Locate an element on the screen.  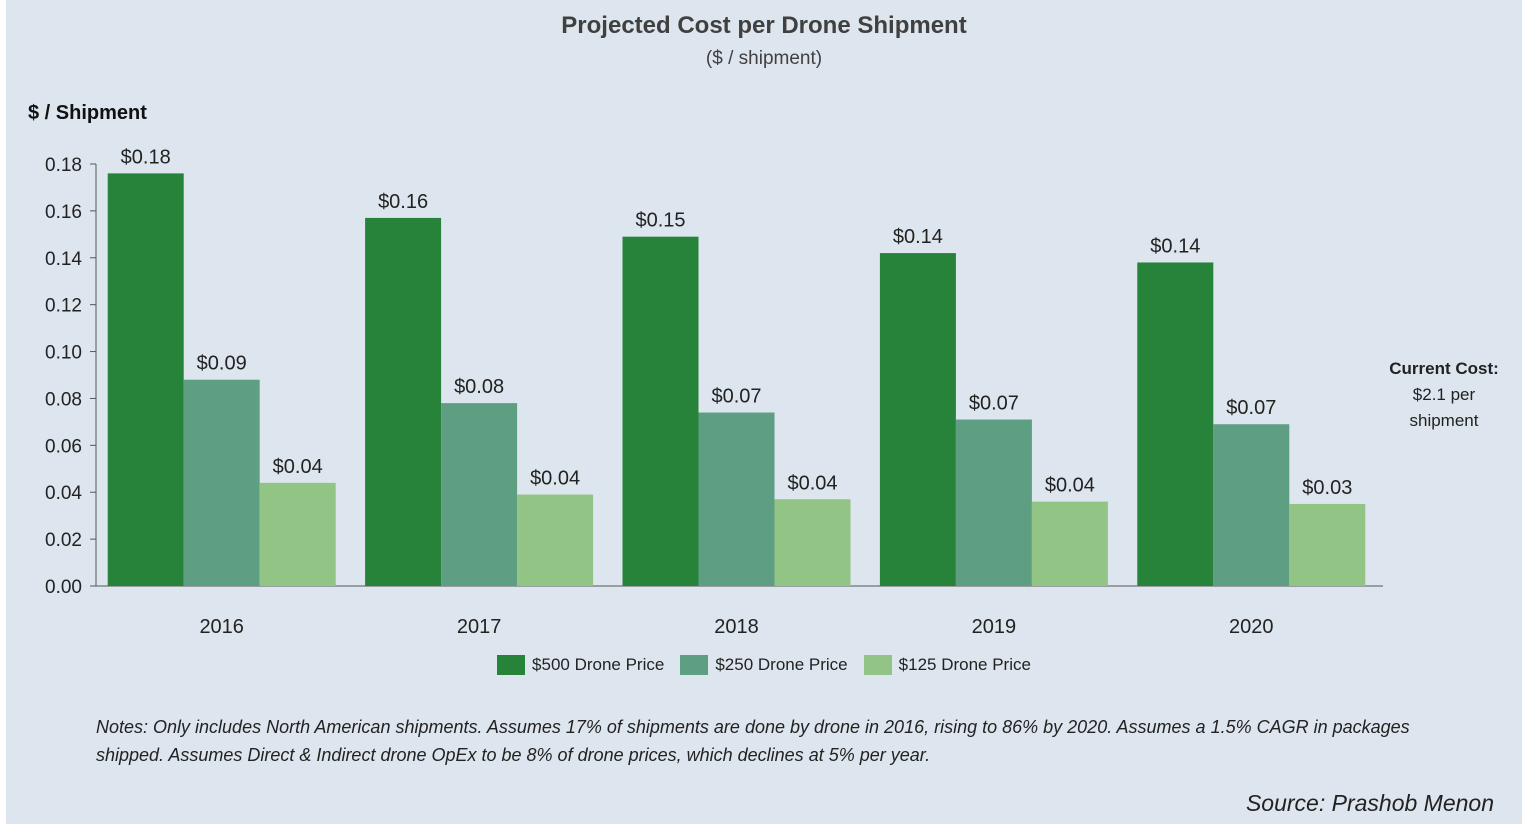
chart-title: Projected Cost per Drone Shipment is located at coordinates (764, 25).